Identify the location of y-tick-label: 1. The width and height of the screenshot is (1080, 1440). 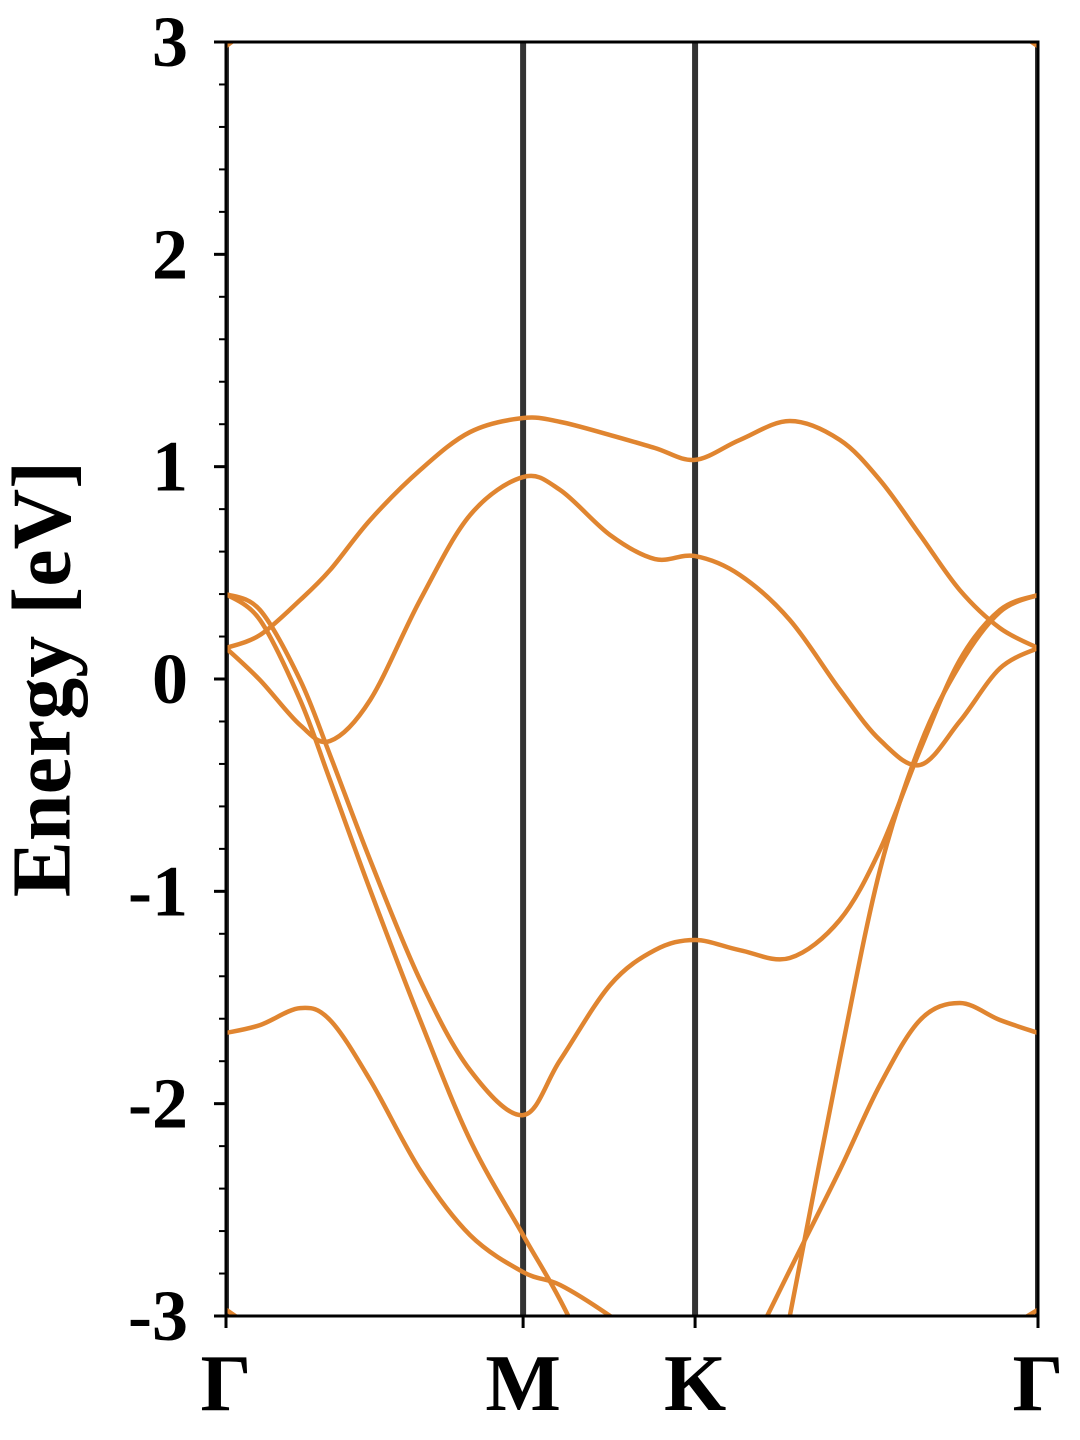
(170, 467).